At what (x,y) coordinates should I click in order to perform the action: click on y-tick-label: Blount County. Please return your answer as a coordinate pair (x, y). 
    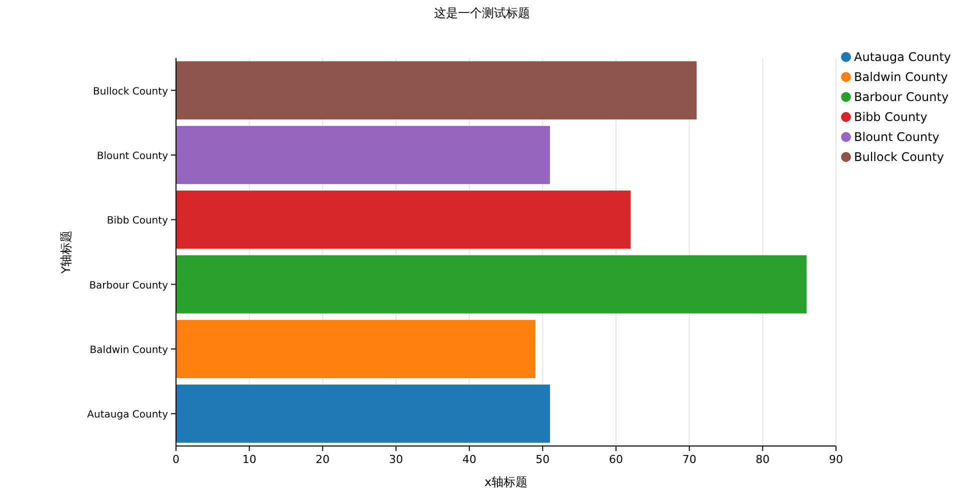
    Looking at the image, I should click on (132, 156).